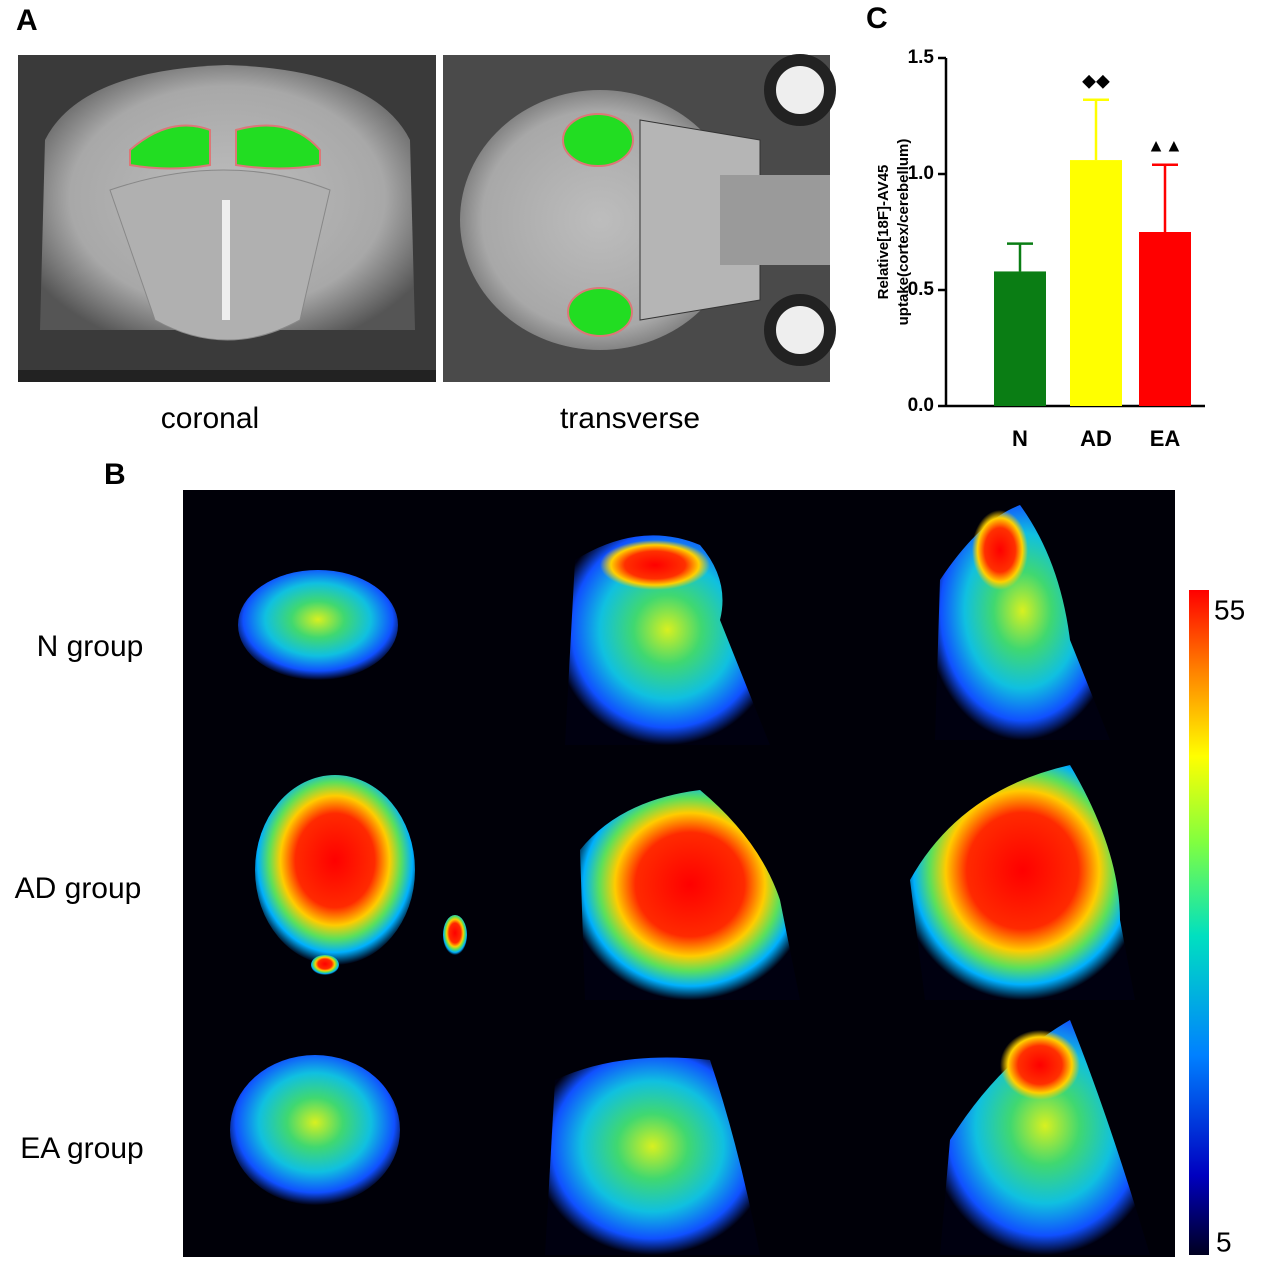  Describe the element at coordinates (1020, 438) in the screenshot. I see `x-tick-label: N` at that location.